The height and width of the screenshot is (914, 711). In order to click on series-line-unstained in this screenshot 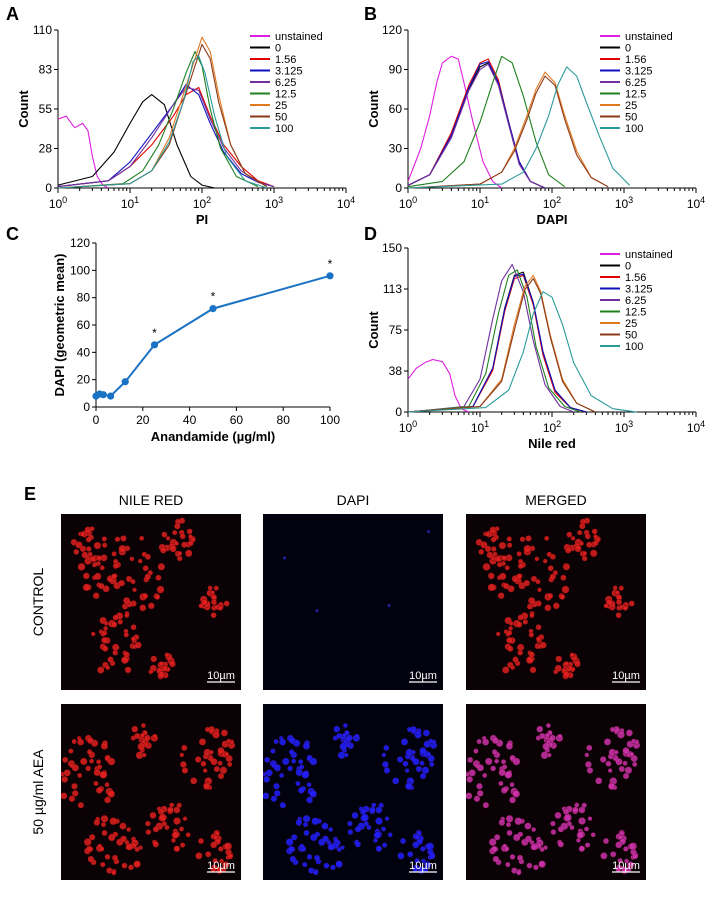, I will do `click(455, 122)`.